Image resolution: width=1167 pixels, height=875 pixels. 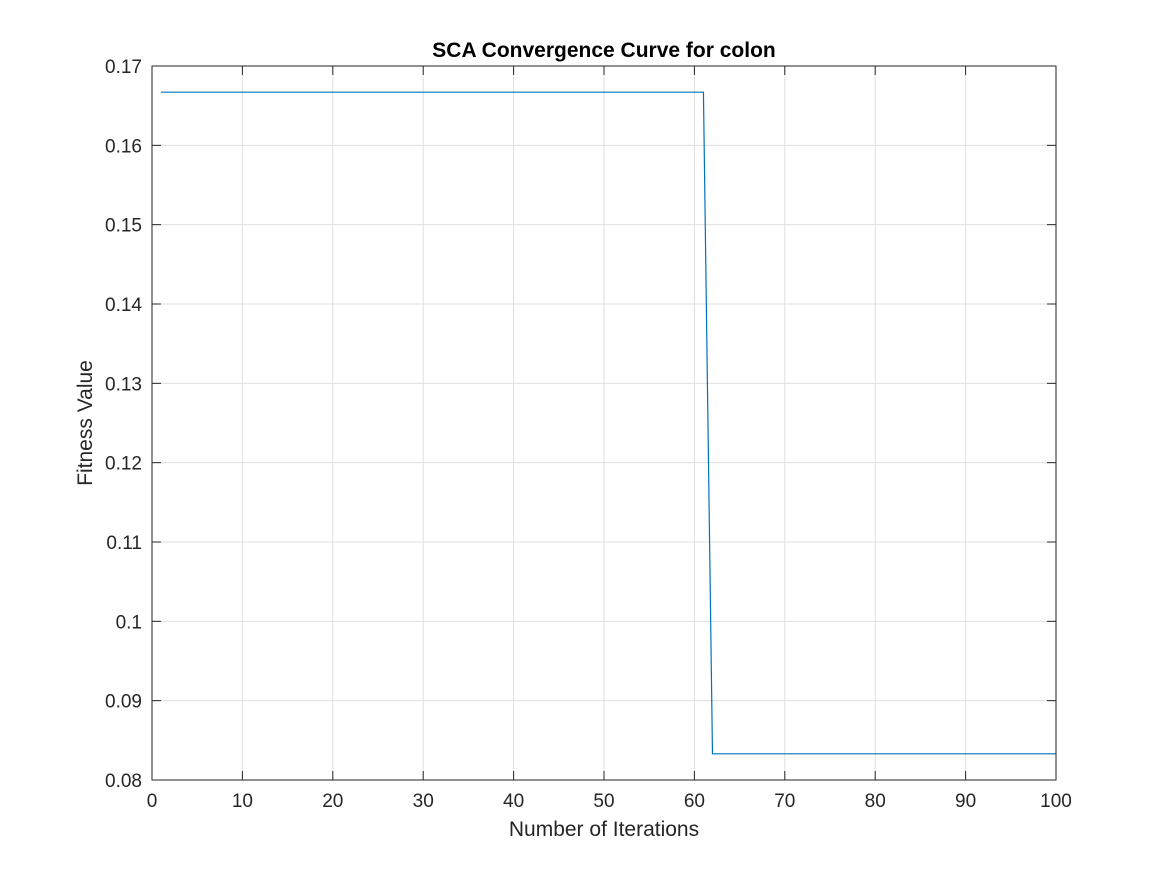 I want to click on x-tick-labels: 0 10 20 30 40 50 60 70 80 90 100, so click(x=609, y=801).